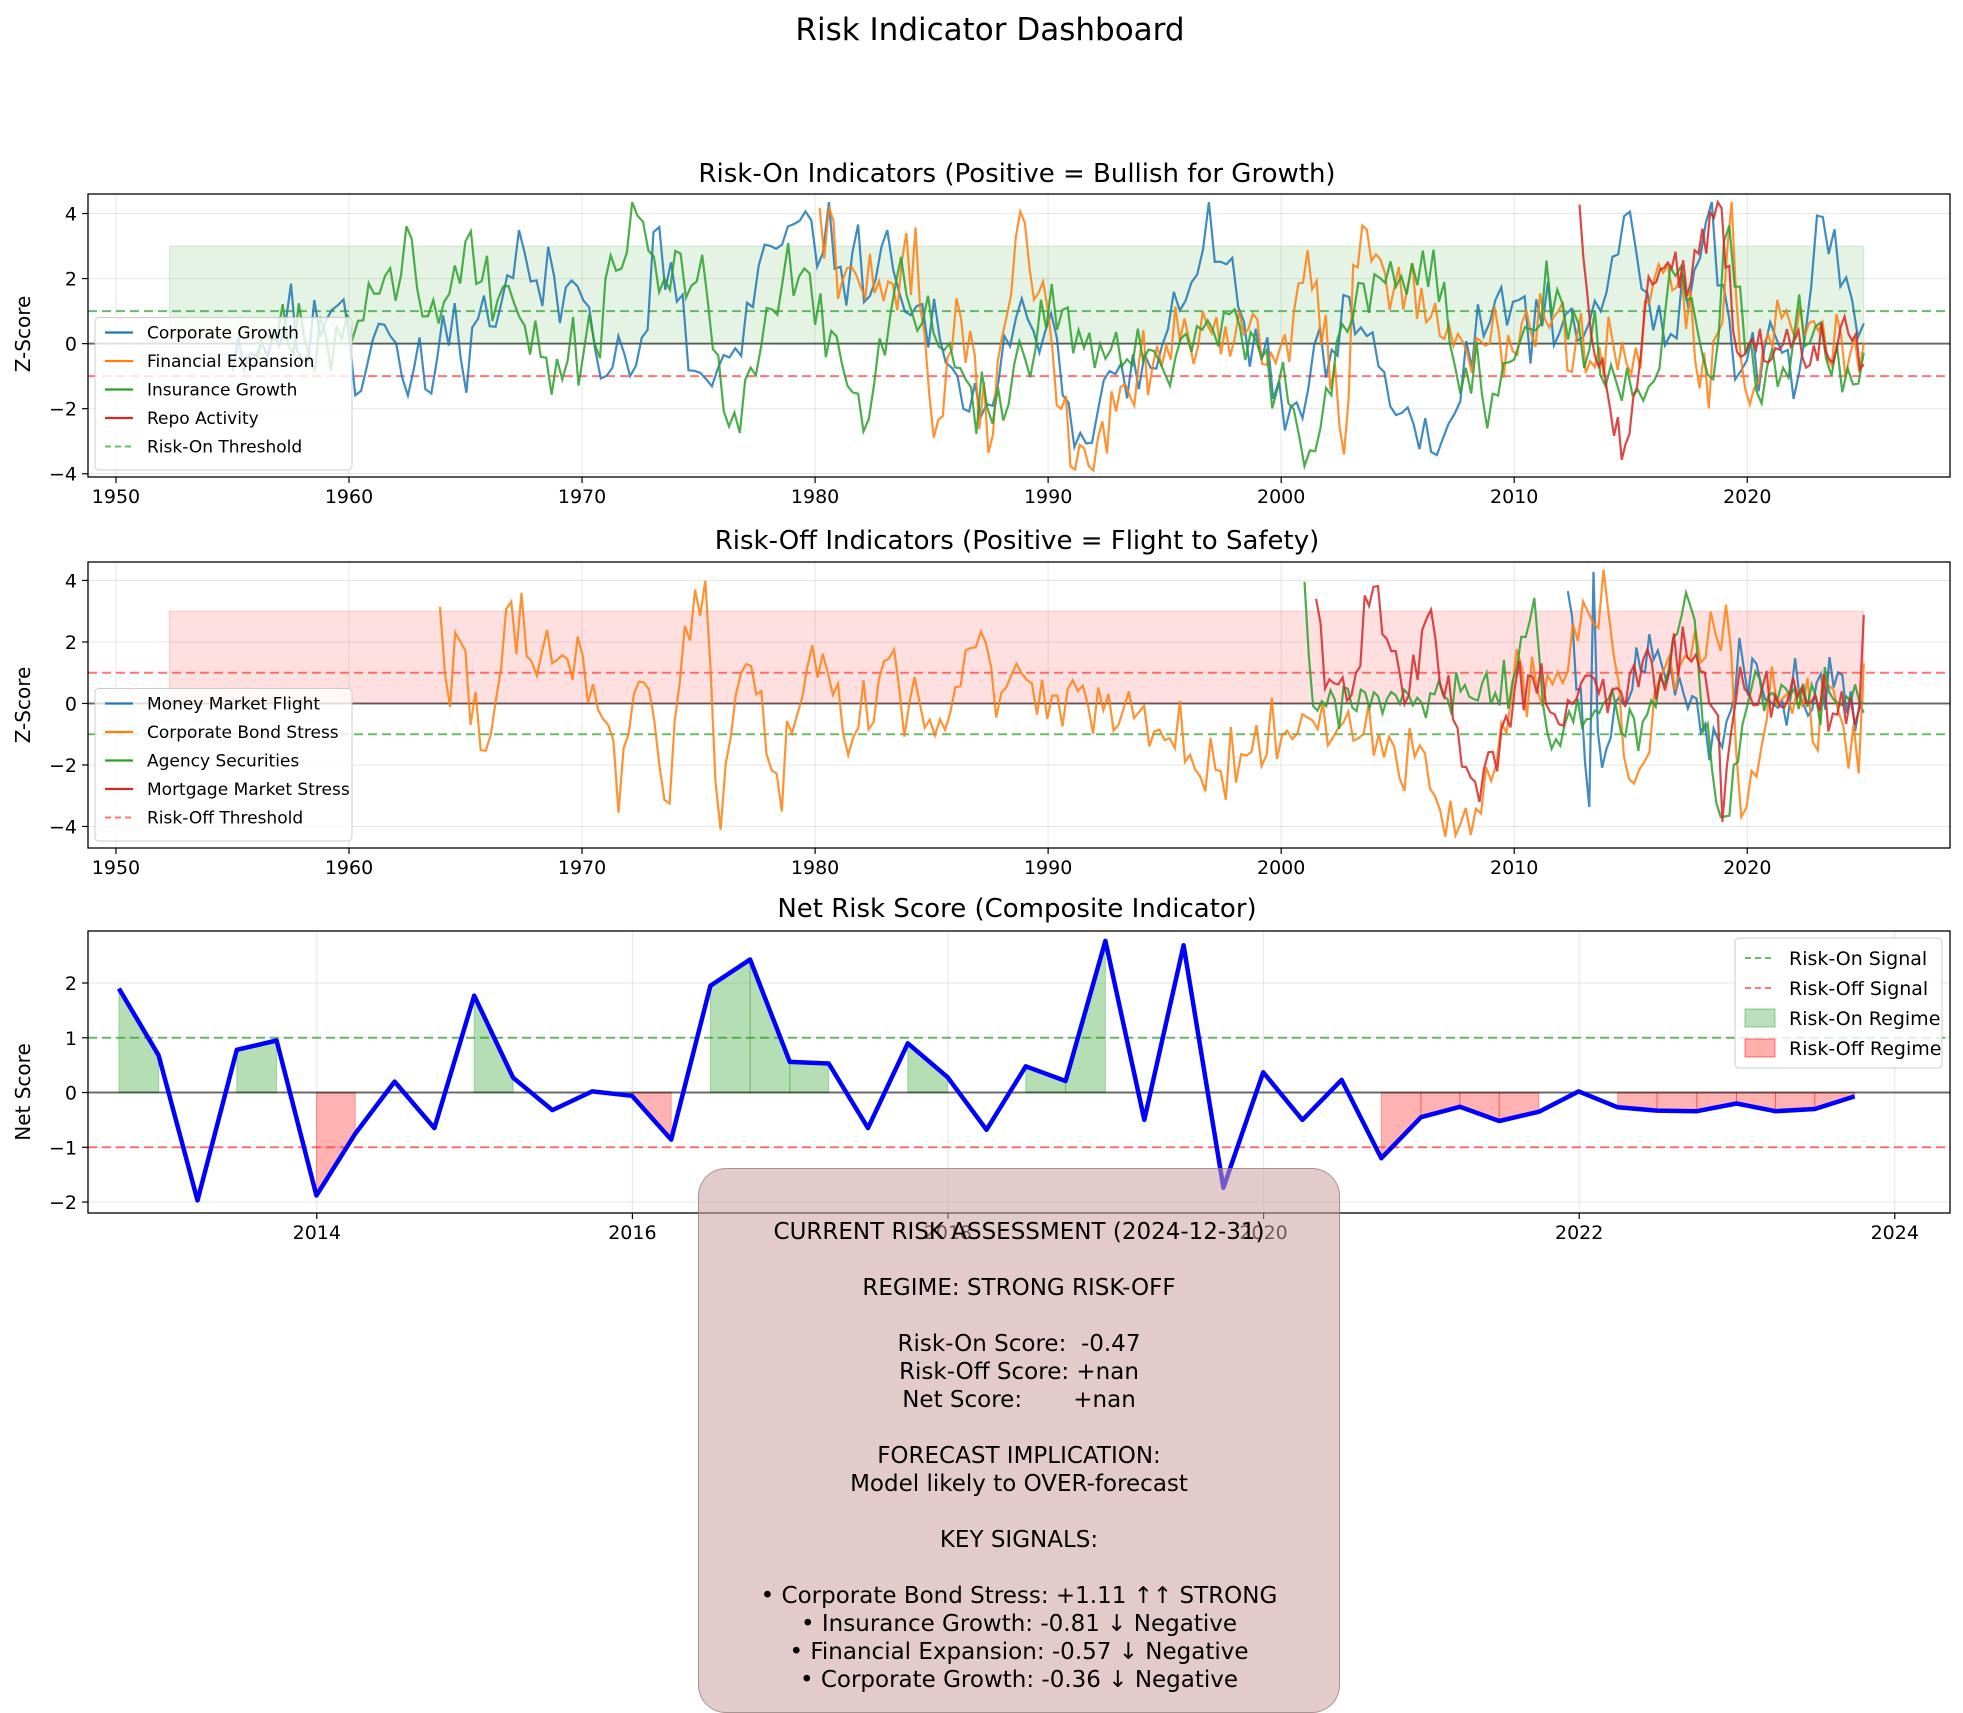 This screenshot has height=1713, width=1963. I want to click on legend-label: Agency Securities, so click(223, 762).